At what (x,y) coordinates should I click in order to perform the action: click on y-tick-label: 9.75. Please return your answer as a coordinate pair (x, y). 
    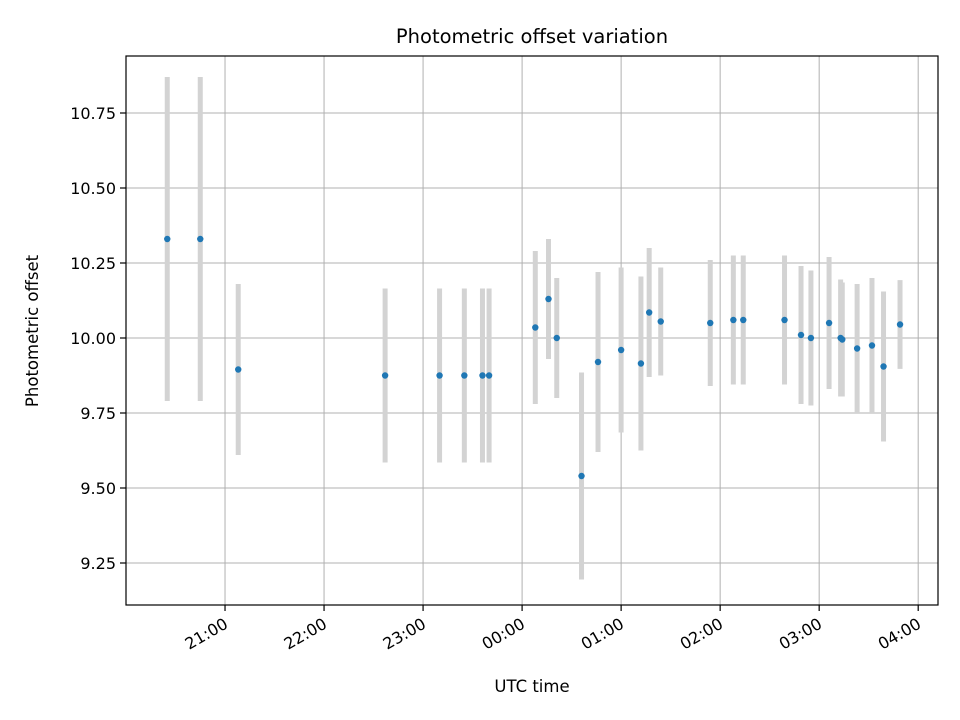
    Looking at the image, I should click on (98, 413).